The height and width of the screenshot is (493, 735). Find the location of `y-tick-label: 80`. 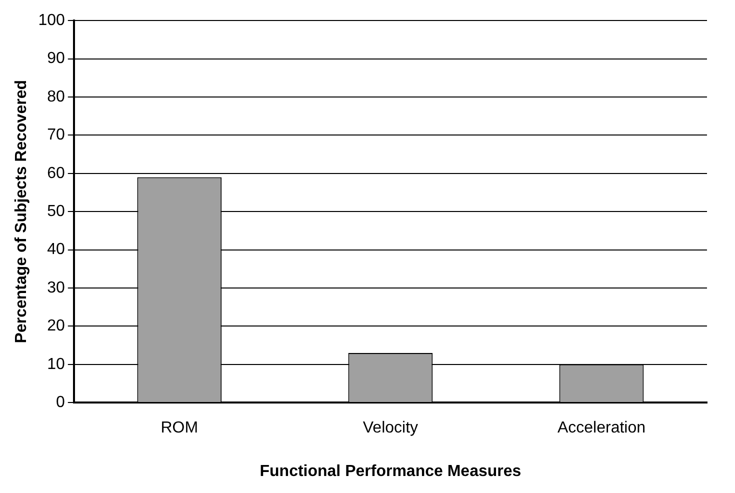

y-tick-label: 80 is located at coordinates (56, 97).